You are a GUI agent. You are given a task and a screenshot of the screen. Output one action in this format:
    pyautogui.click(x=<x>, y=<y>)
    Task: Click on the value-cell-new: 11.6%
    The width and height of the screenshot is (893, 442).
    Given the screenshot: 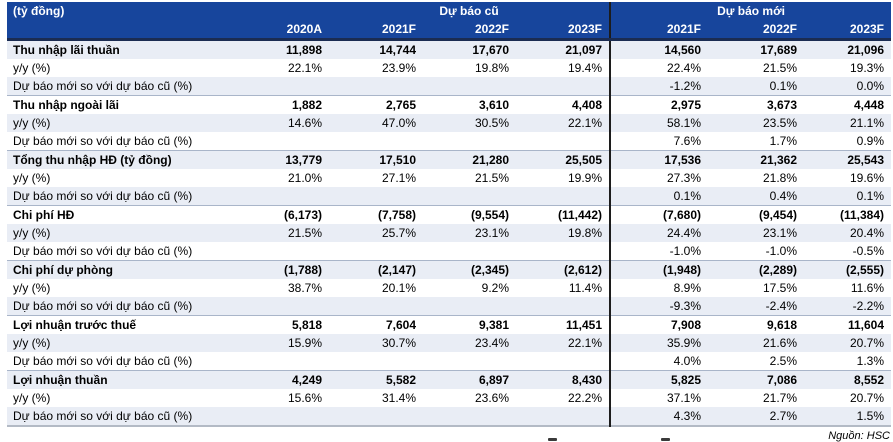 What is the action you would take?
    pyautogui.click(x=867, y=288)
    